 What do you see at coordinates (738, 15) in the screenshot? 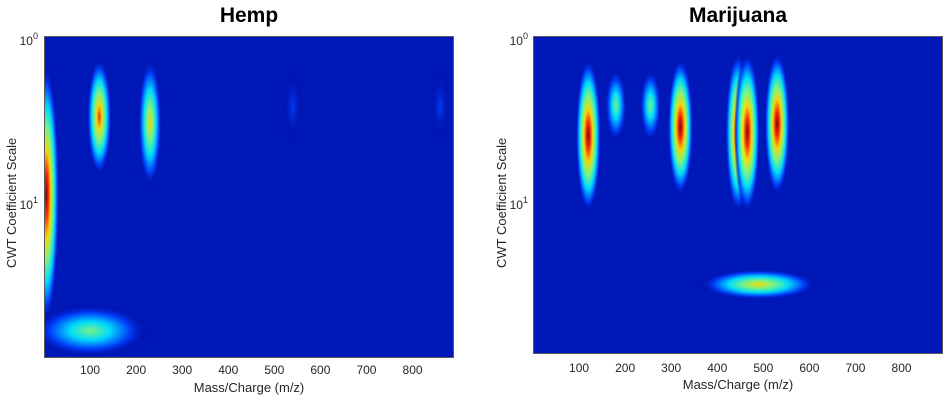
I see `chart-title: Marijuana` at bounding box center [738, 15].